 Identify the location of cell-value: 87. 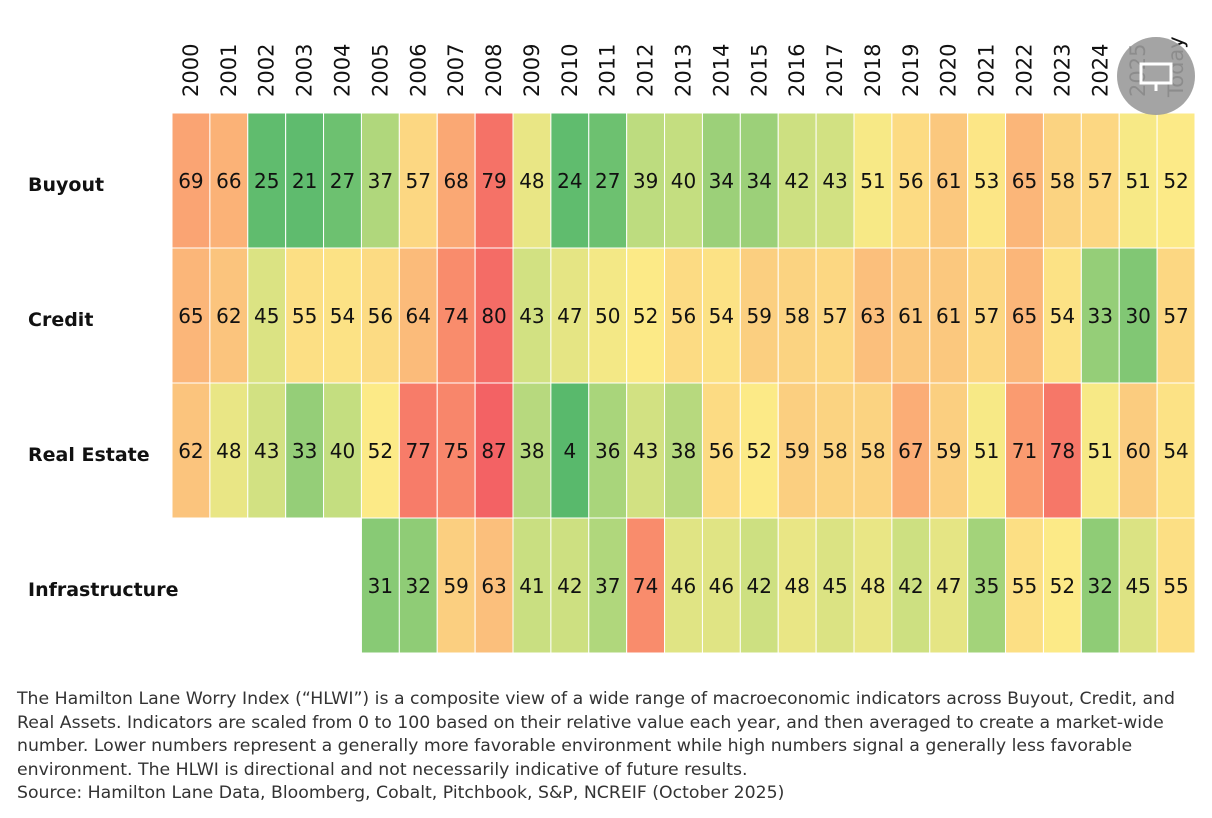
(493, 451).